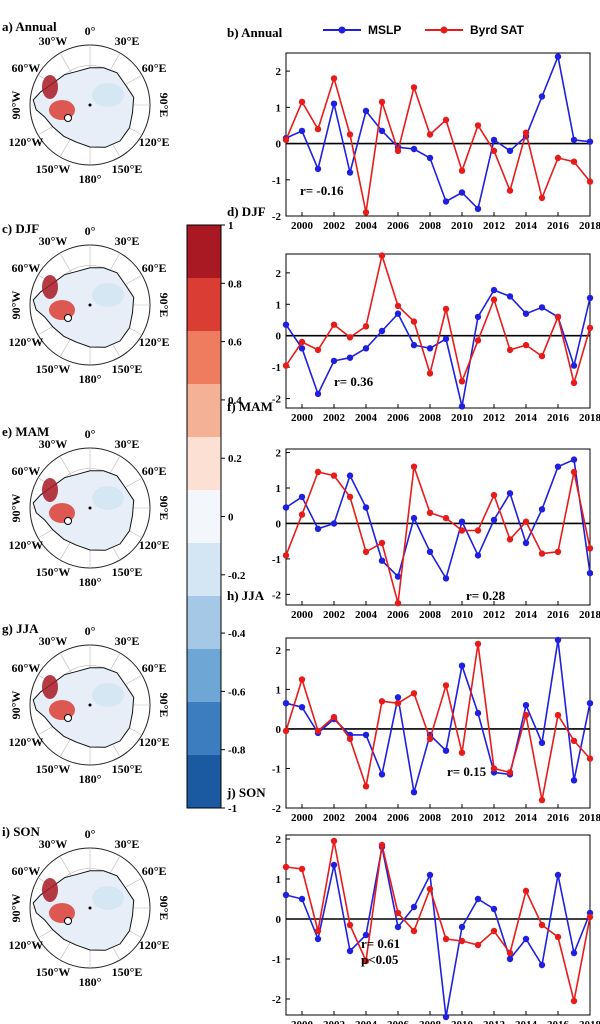 Image resolution: width=600 pixels, height=1024 pixels. Describe the element at coordinates (20, 628) in the screenshot. I see `map-panel-label: g) JJA` at that location.